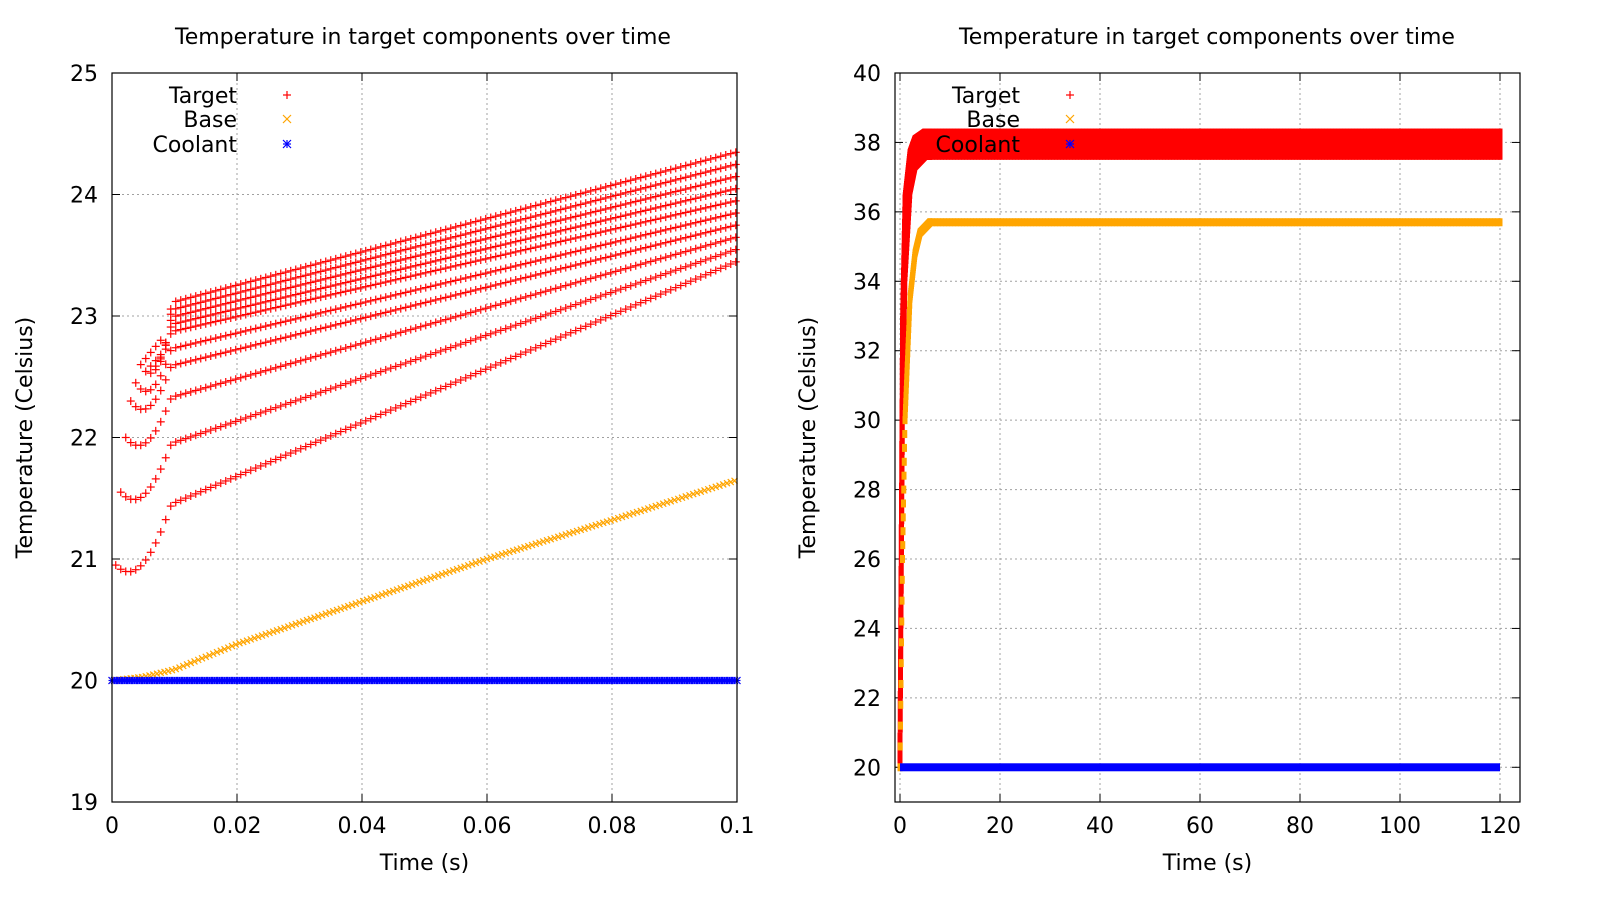 Image resolution: width=1600 pixels, height=904 pixels. Describe the element at coordinates (84, 74) in the screenshot. I see `y-tick-label: 25` at that location.